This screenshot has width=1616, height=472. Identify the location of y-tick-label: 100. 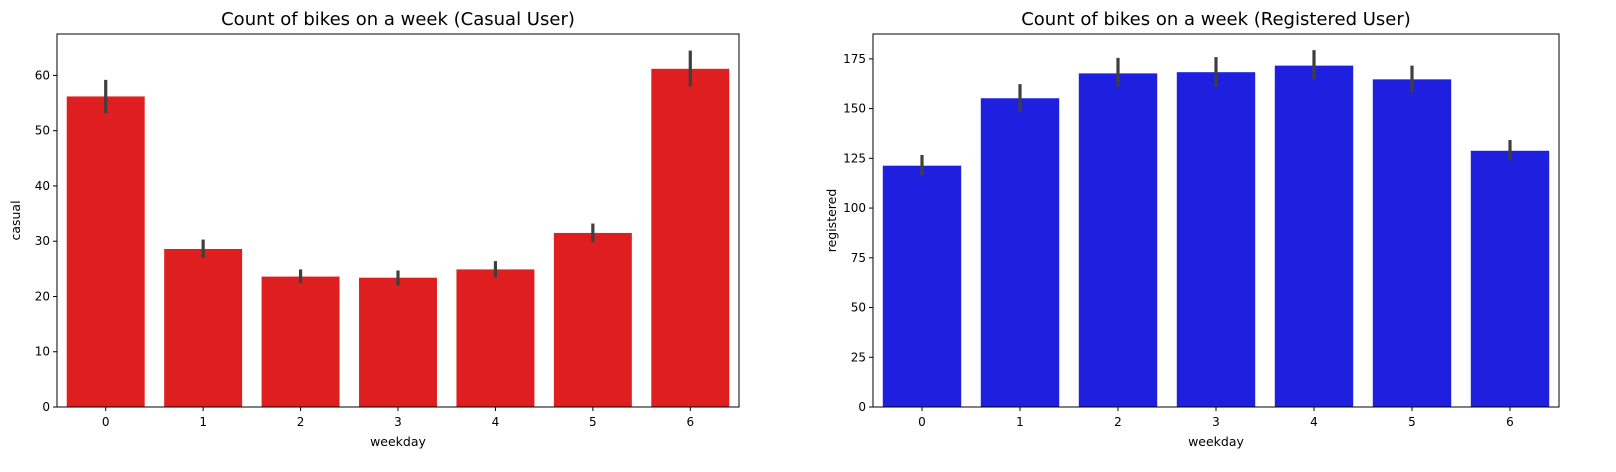
(854, 208).